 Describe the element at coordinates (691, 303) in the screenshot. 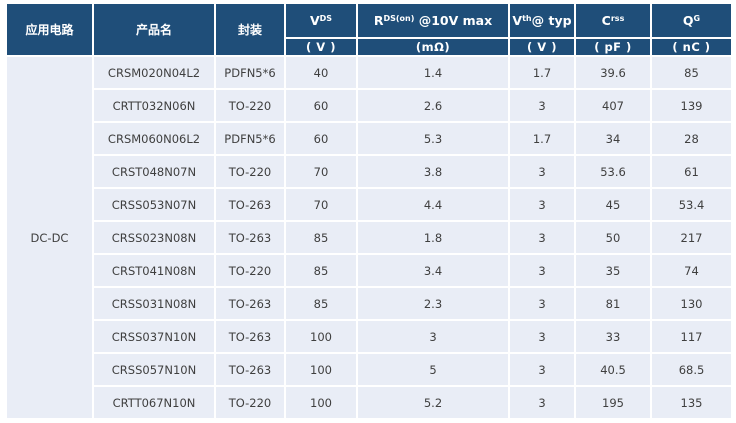

I see `cell-qg: 130` at that location.